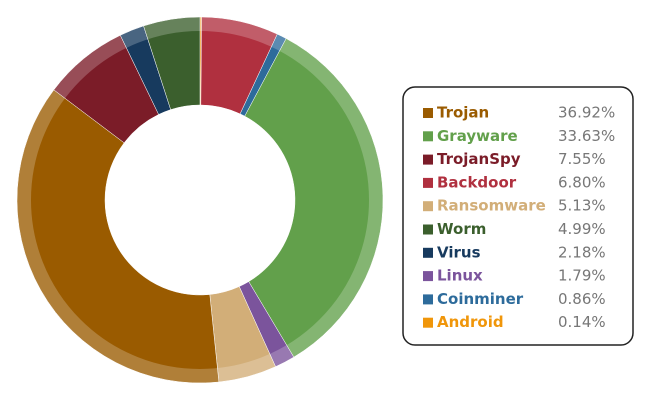  Describe the element at coordinates (480, 299) in the screenshot. I see `legend-label: Coinminer` at that location.